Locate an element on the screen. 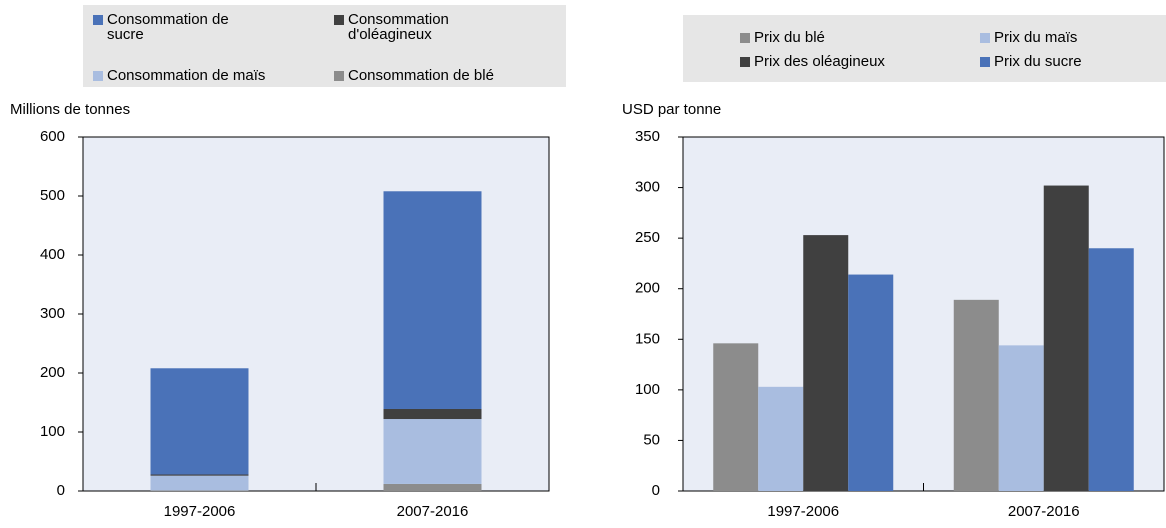  legend-label: Consommation de maïs is located at coordinates (186, 75).